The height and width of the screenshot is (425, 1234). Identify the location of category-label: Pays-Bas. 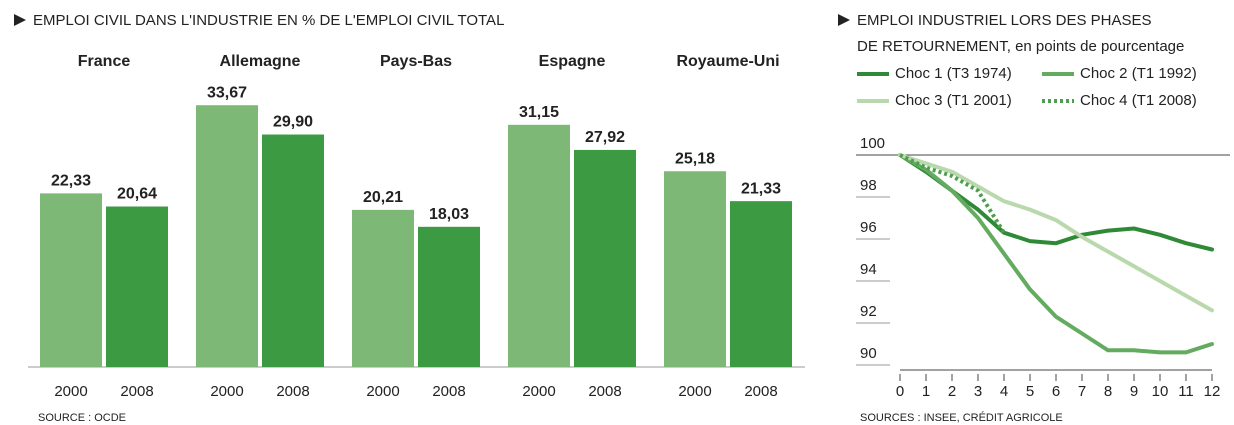
(416, 61).